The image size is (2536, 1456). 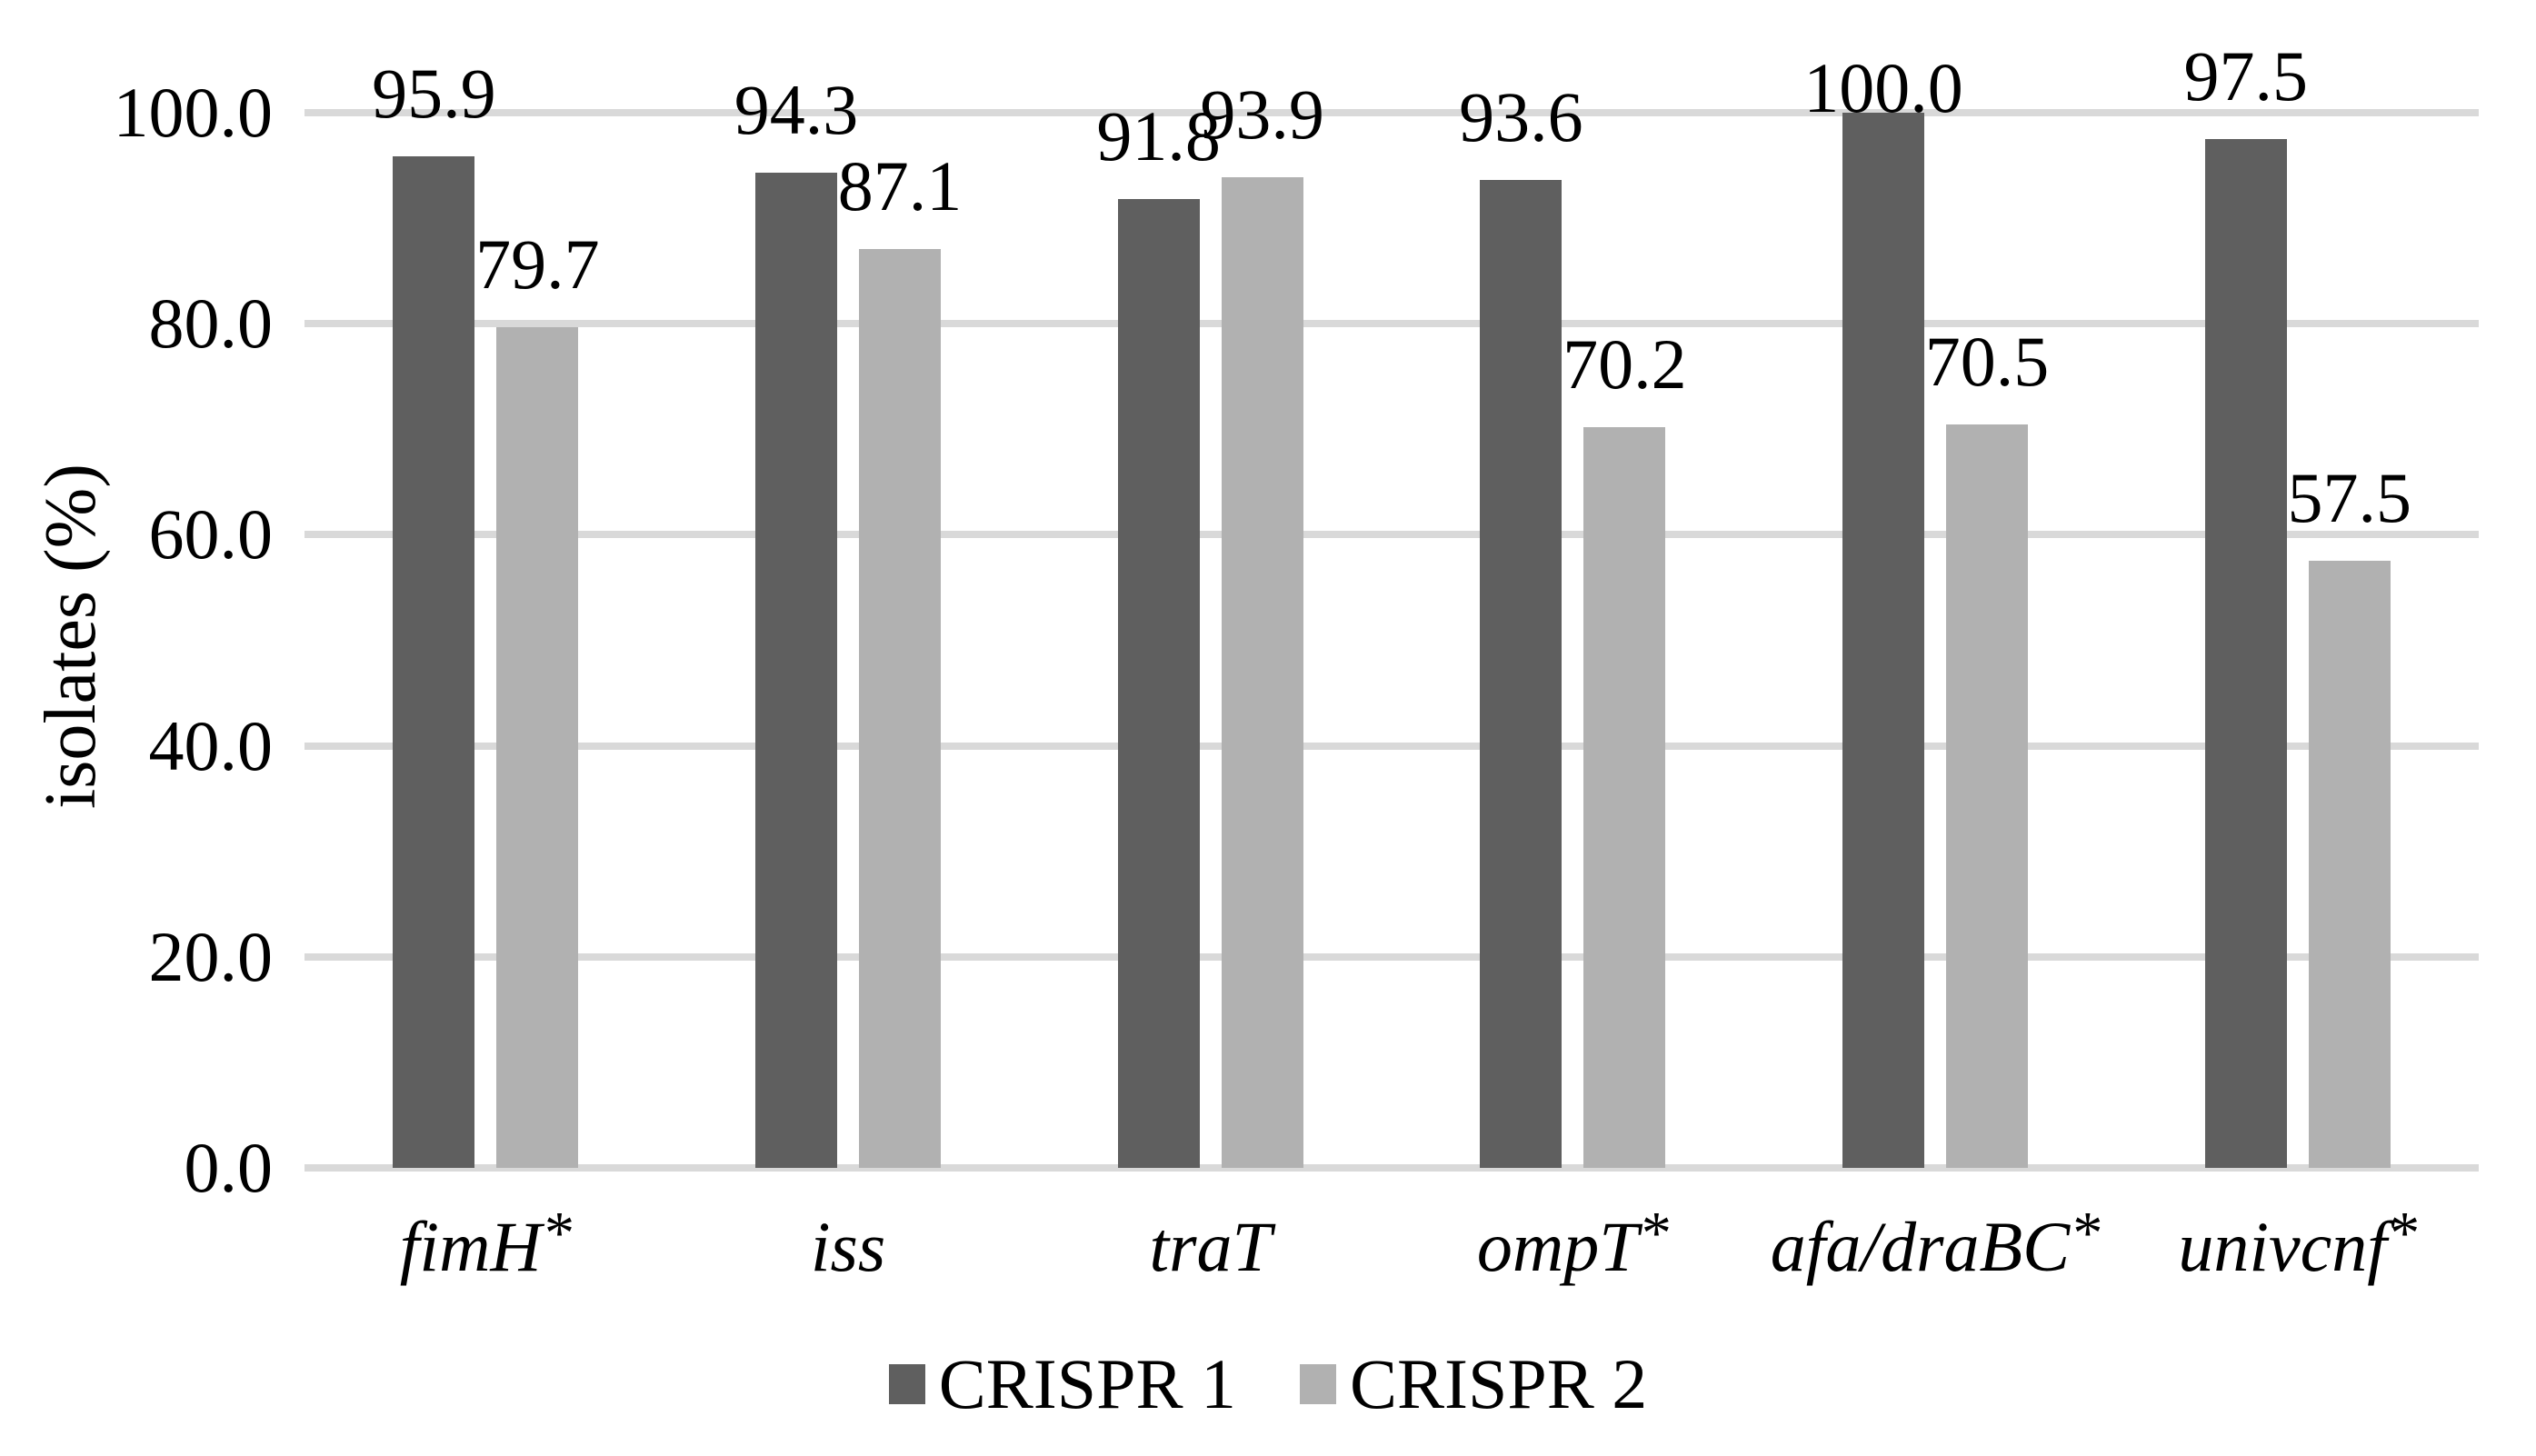 What do you see at coordinates (1268, 1385) in the screenshot?
I see `legend: CRISPR 1 CRISPR 2` at bounding box center [1268, 1385].